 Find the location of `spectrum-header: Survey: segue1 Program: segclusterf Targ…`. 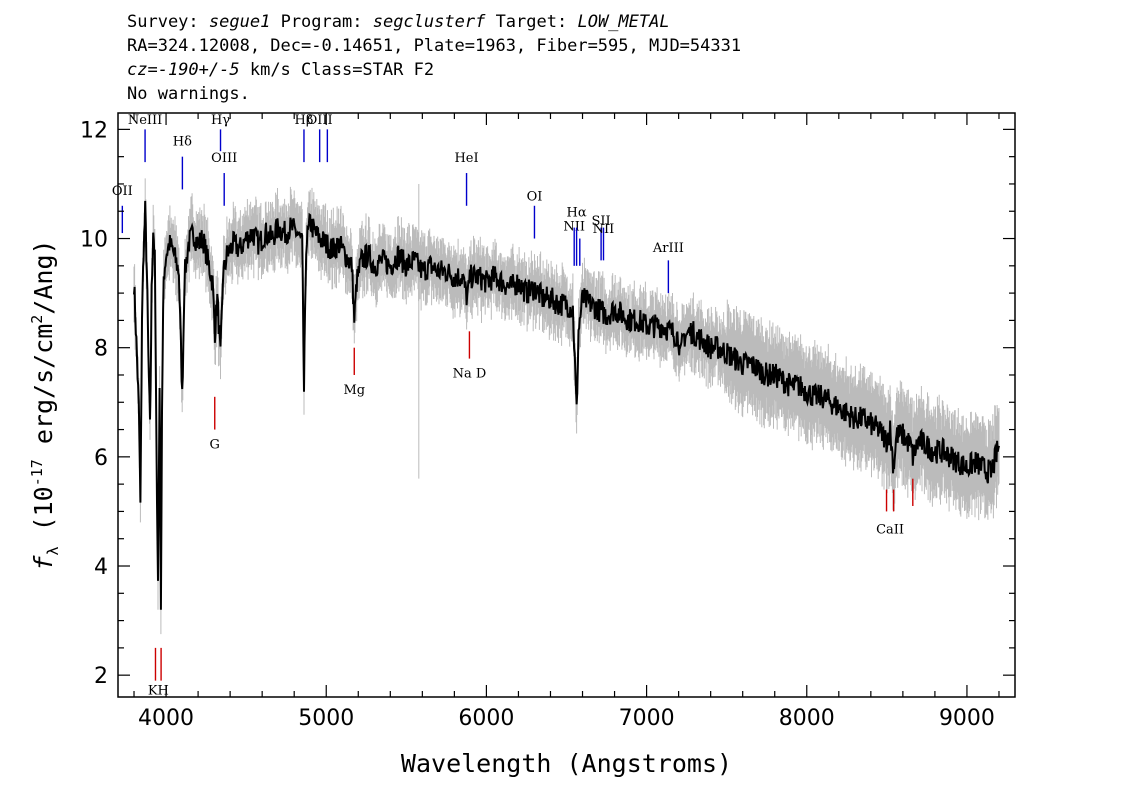

spectrum-header: Survey: segue1 Program: segclusterf Targ… is located at coordinates (434, 58).